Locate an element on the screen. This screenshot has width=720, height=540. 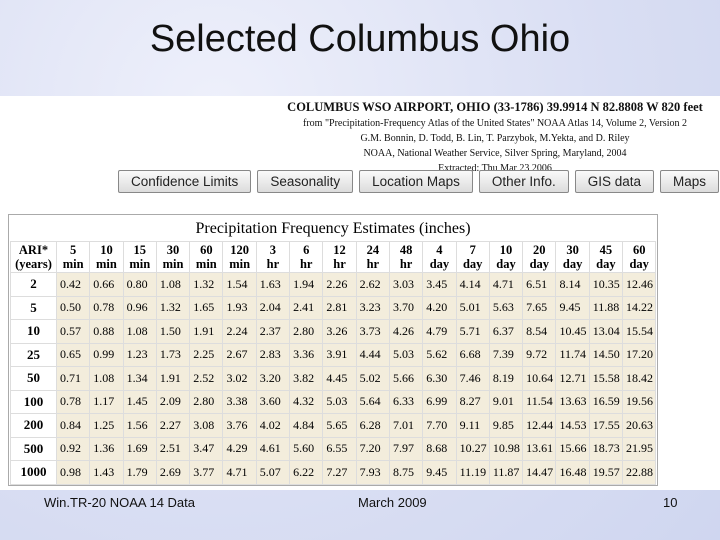
tab-button: Location Maps is located at coordinates (416, 181).